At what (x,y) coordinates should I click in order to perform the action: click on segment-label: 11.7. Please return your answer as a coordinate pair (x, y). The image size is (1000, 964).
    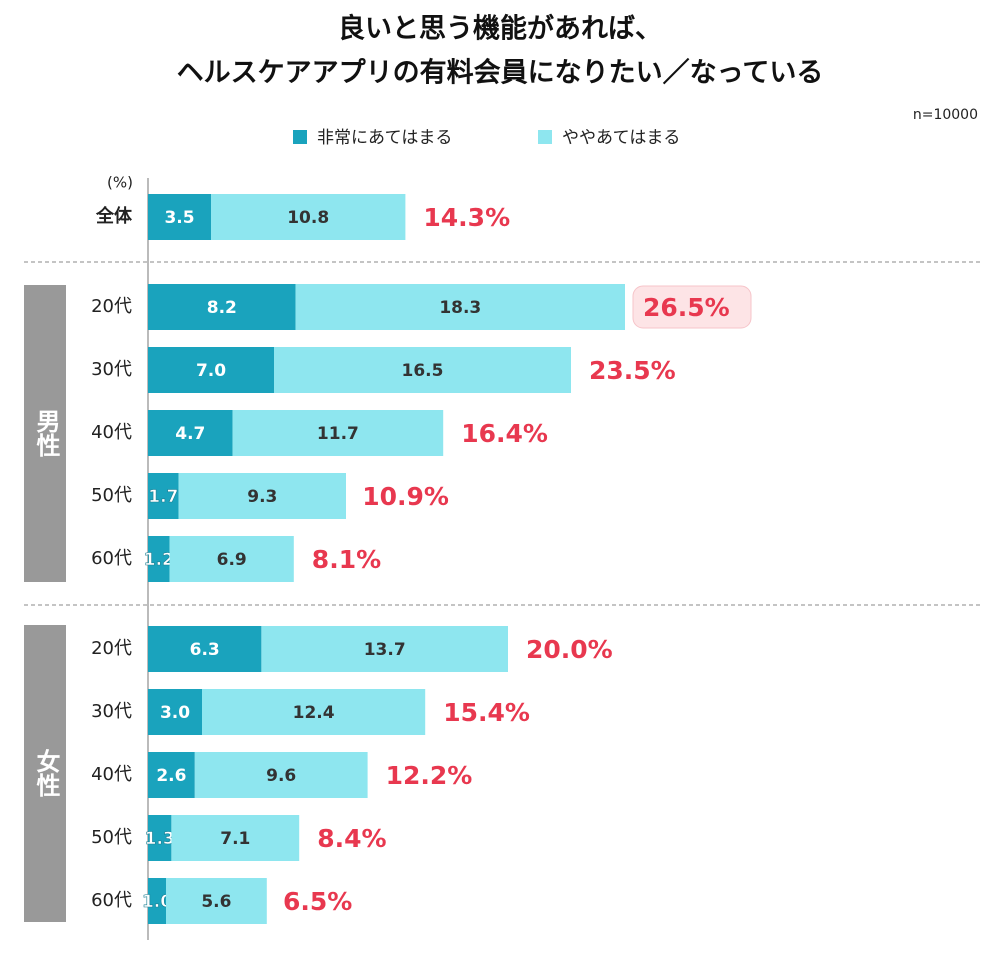
    Looking at the image, I should click on (338, 434).